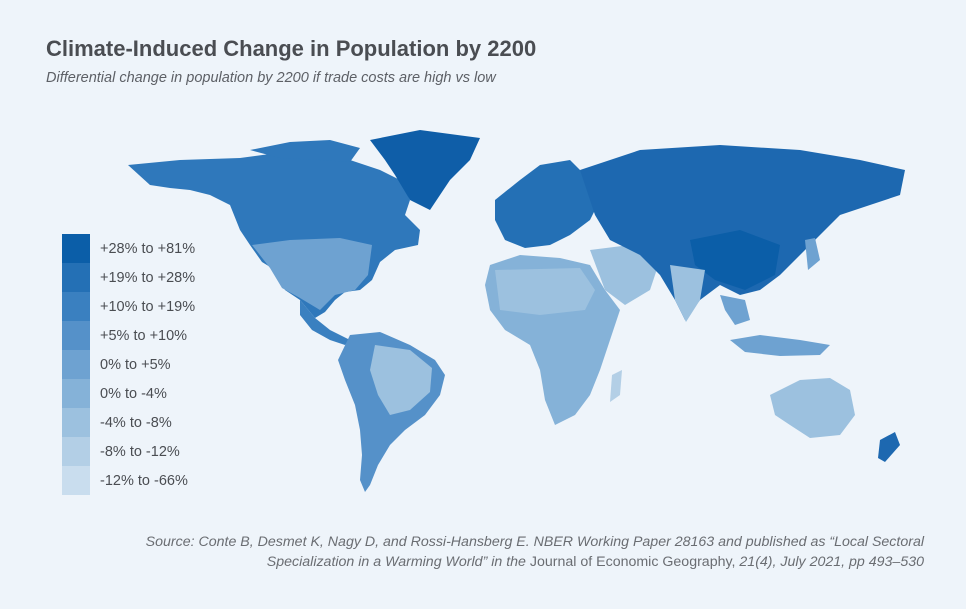  What do you see at coordinates (829, 562) in the screenshot?
I see `source-line-2b: 21(4), July 2021, pp 493–530` at bounding box center [829, 562].